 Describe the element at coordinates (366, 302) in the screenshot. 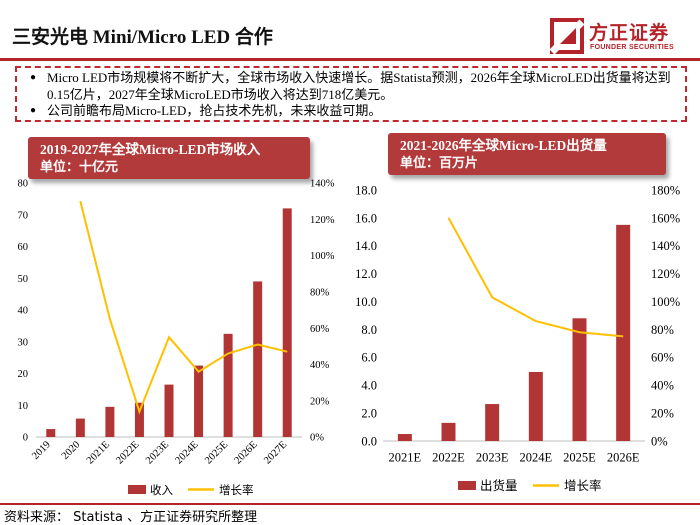

I see `chart2-y-tick-label: 10.0` at that location.